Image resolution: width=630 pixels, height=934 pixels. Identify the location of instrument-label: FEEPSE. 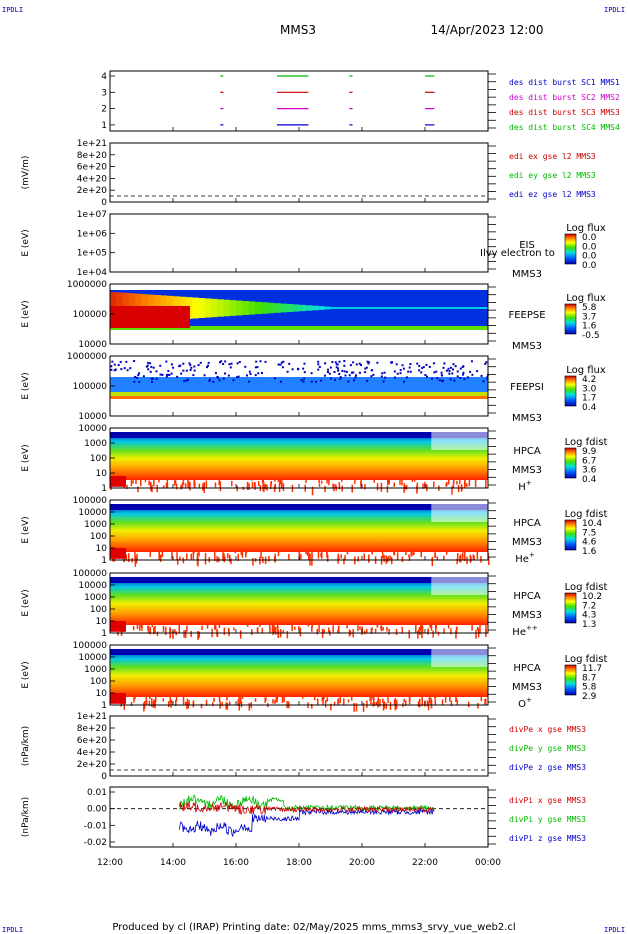
(526, 315).